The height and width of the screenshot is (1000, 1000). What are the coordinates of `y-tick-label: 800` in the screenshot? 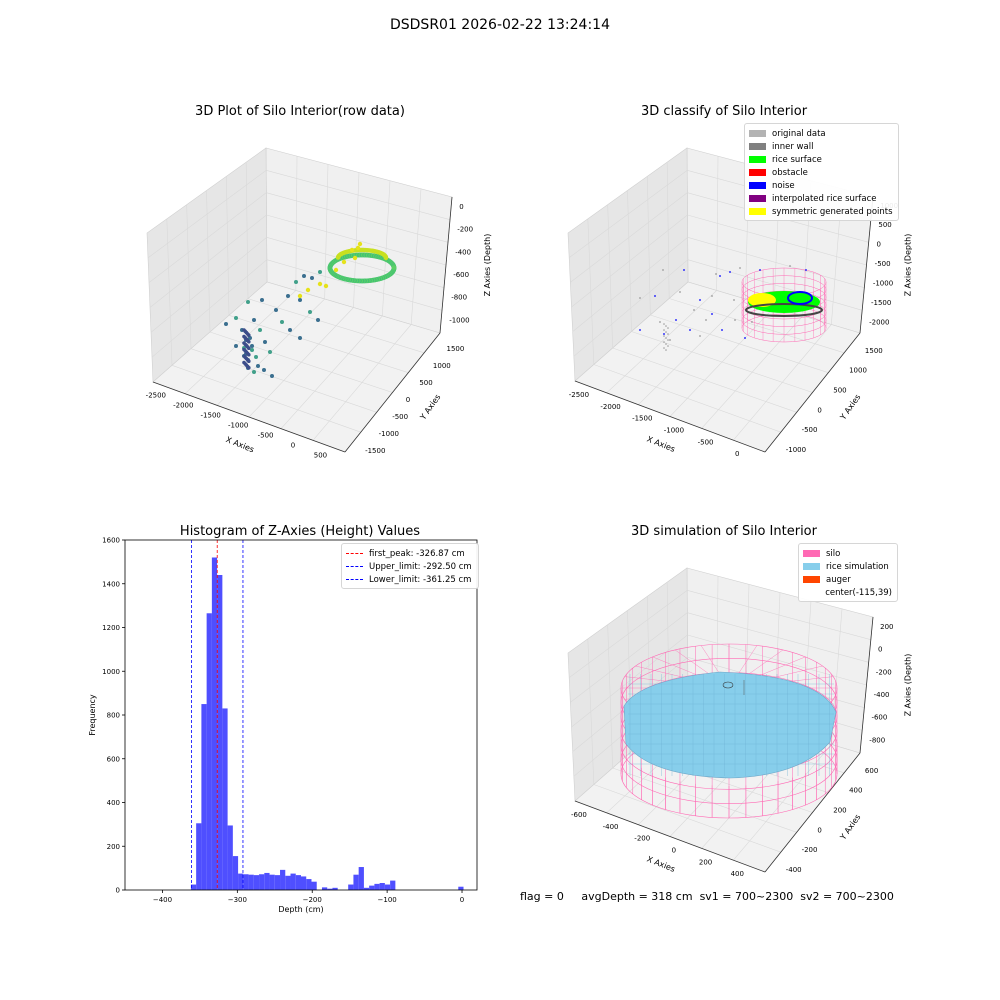 It's located at (113, 716).